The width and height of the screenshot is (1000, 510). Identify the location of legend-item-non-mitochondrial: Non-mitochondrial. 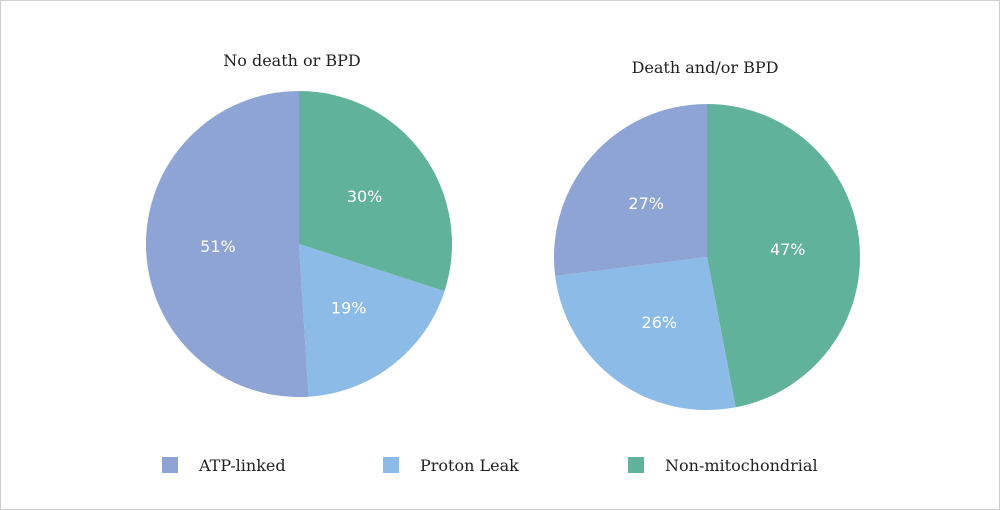
(723, 465).